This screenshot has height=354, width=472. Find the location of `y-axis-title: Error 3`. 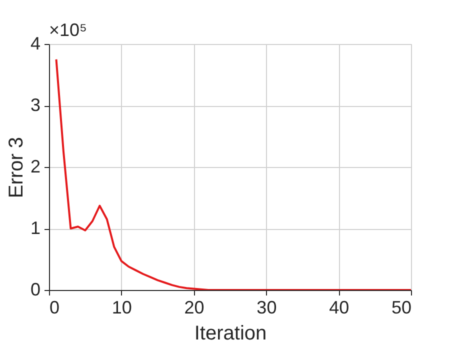

y-axis-title: Error 3 is located at coordinates (16, 167).